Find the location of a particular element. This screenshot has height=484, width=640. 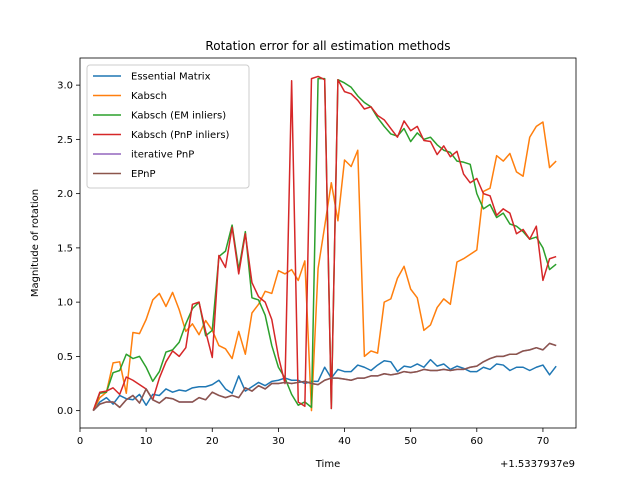

x-tick-label-4: 40 is located at coordinates (344, 441).